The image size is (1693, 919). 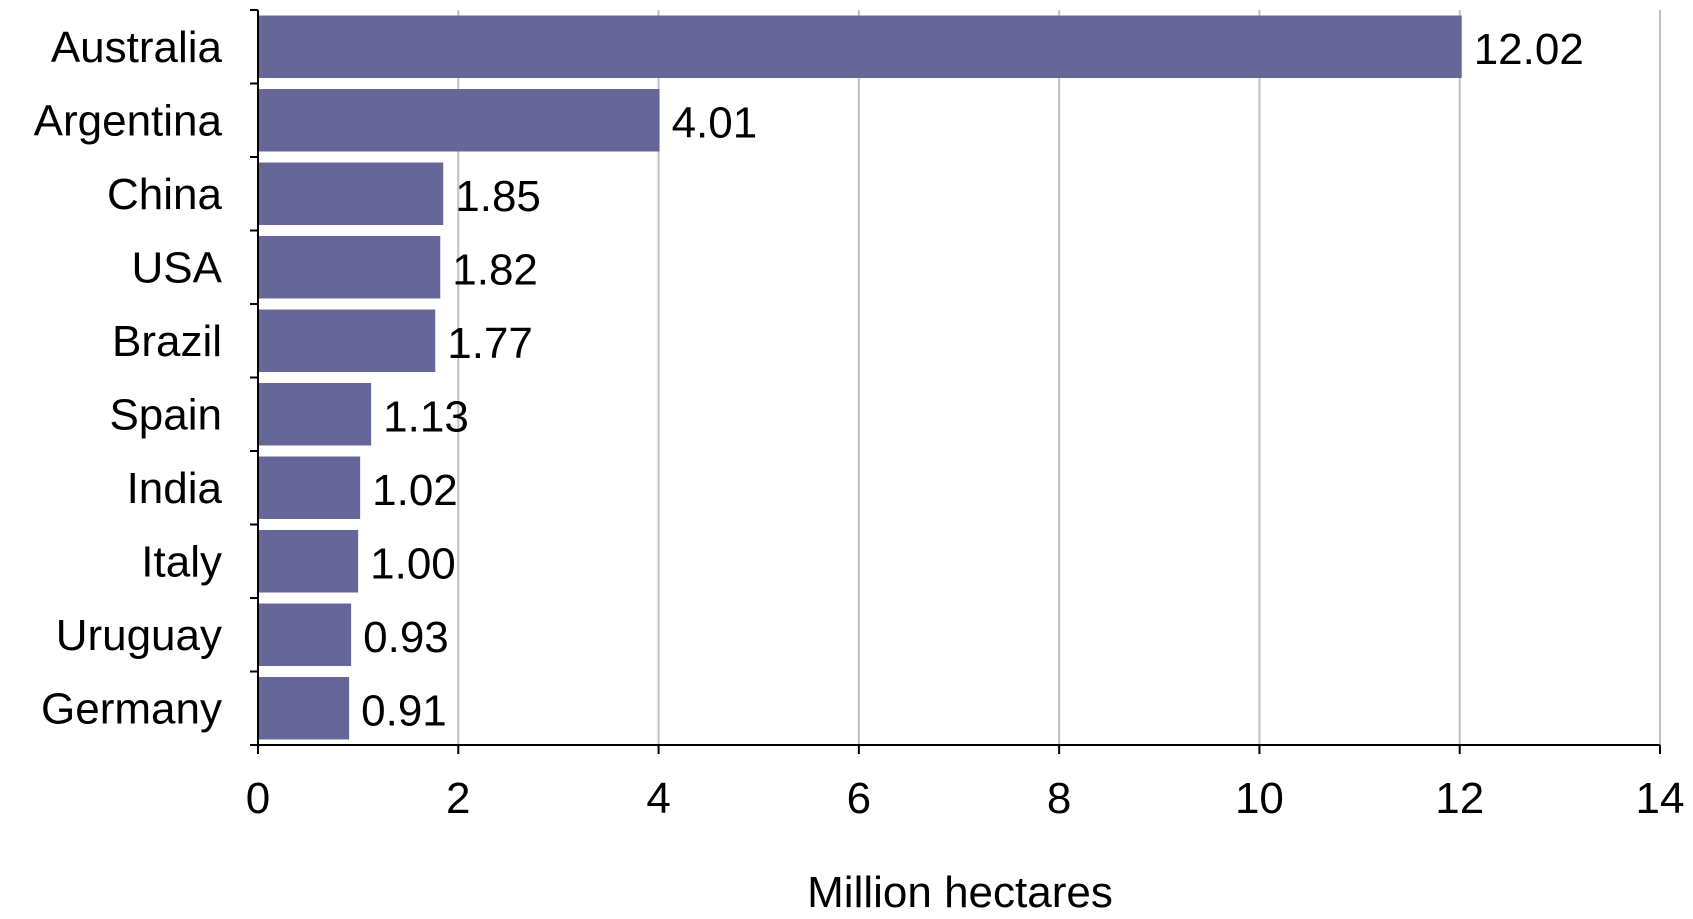 I want to click on value-label-usa: 1.82, so click(x=495, y=269).